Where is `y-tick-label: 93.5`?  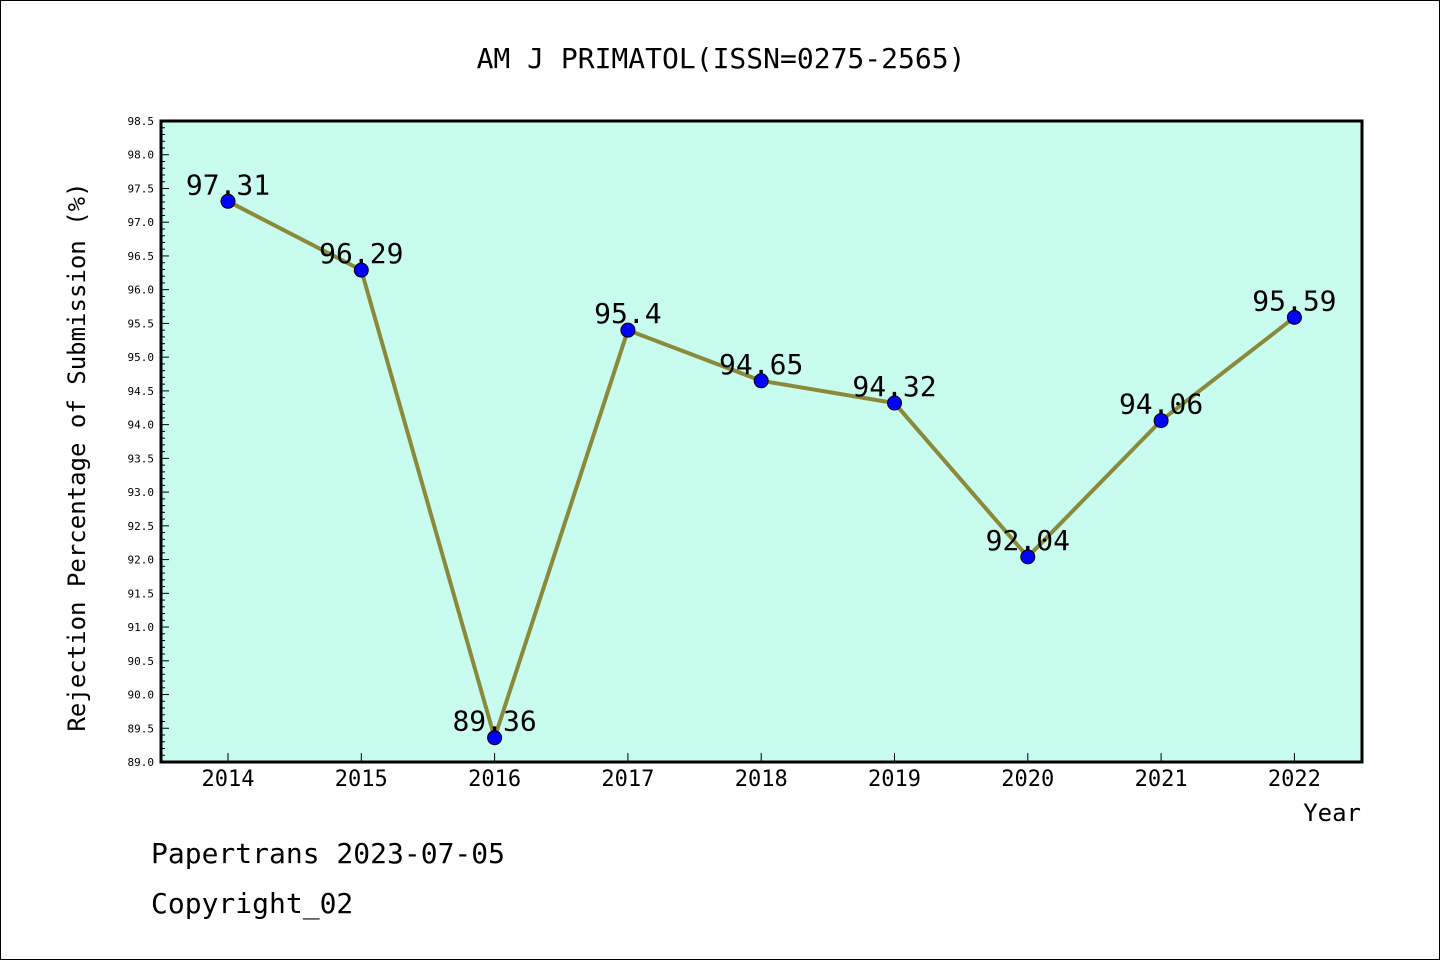
y-tick-label: 93.5 is located at coordinates (141, 458).